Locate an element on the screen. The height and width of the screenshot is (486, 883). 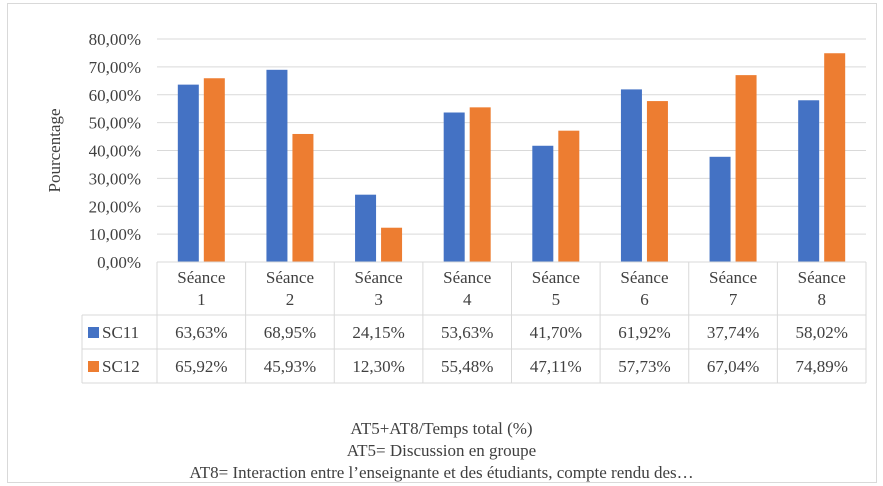
x-tick-label: 4 is located at coordinates (467, 299).